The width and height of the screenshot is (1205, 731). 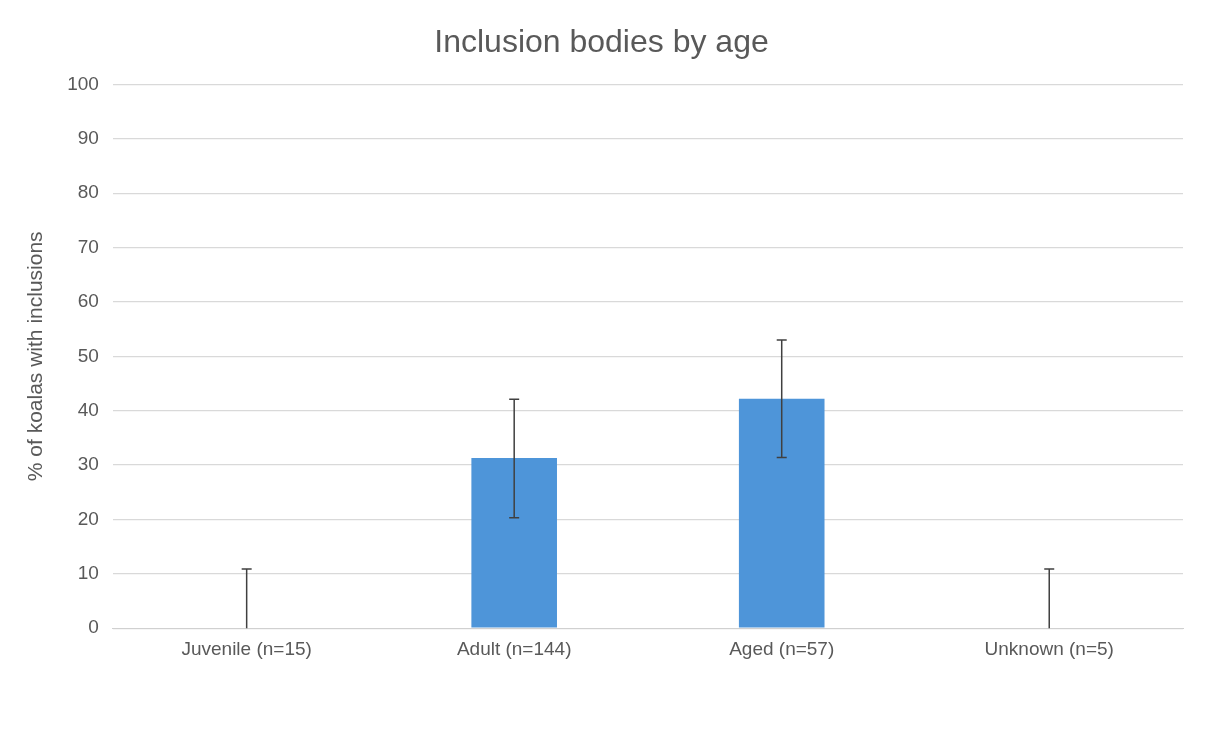 What do you see at coordinates (88, 409) in the screenshot?
I see `y-tick-label: 40` at bounding box center [88, 409].